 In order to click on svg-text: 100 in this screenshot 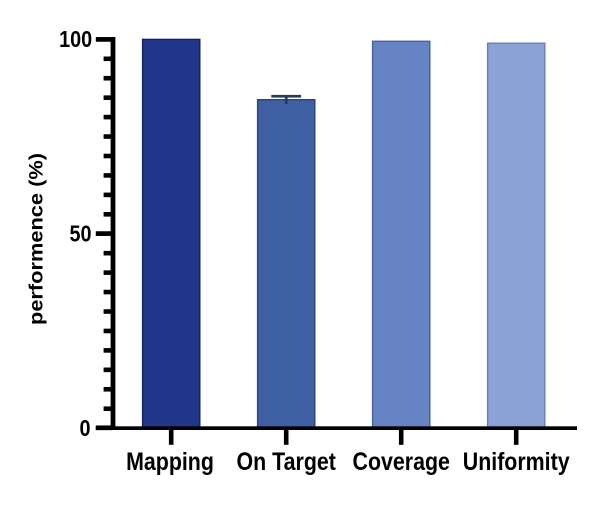, I will do `click(75, 39)`.